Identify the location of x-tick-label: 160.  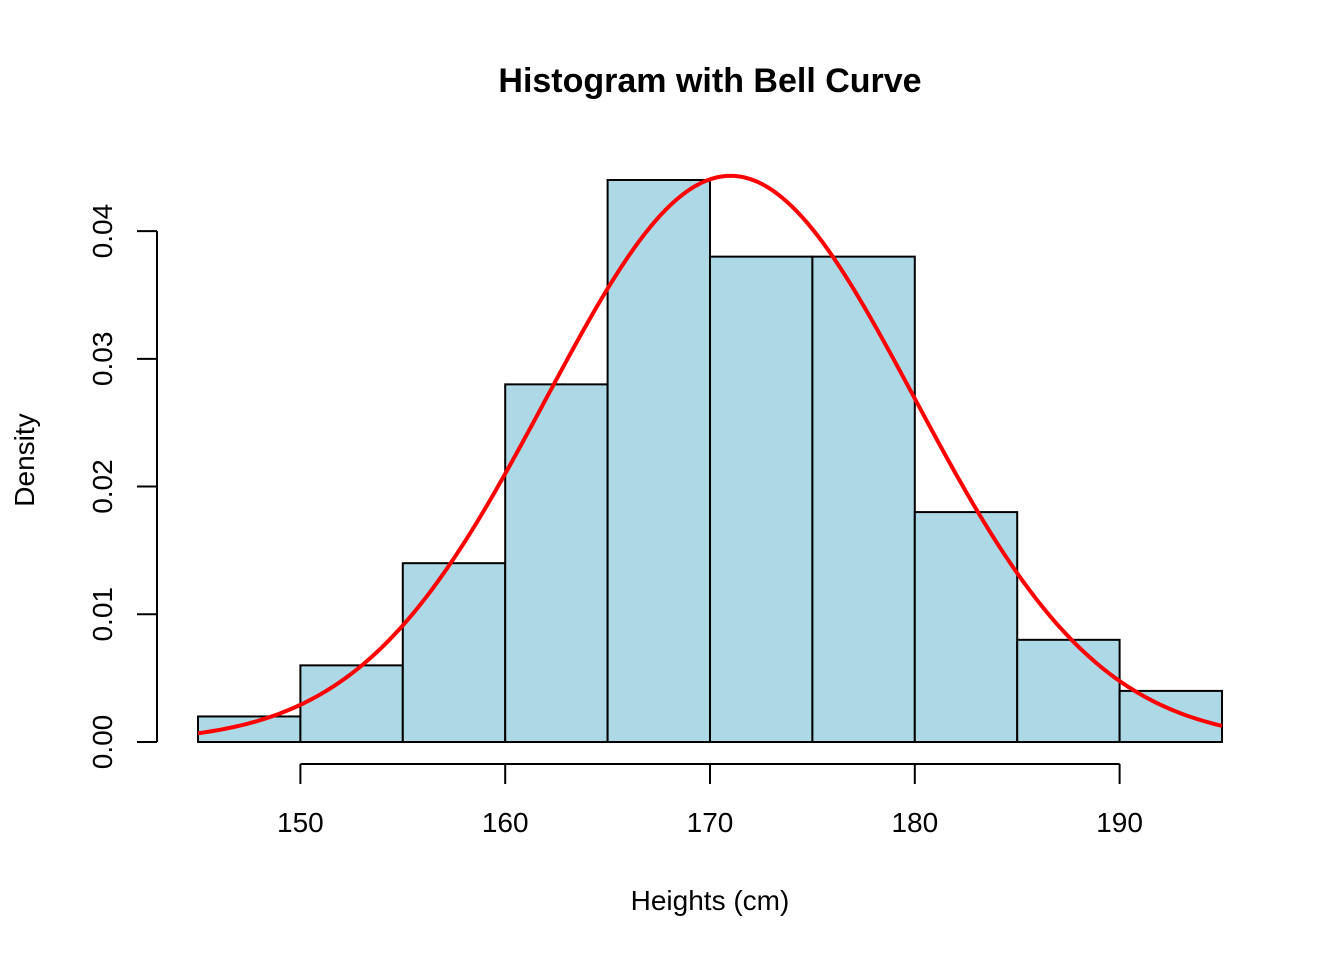
(505, 822).